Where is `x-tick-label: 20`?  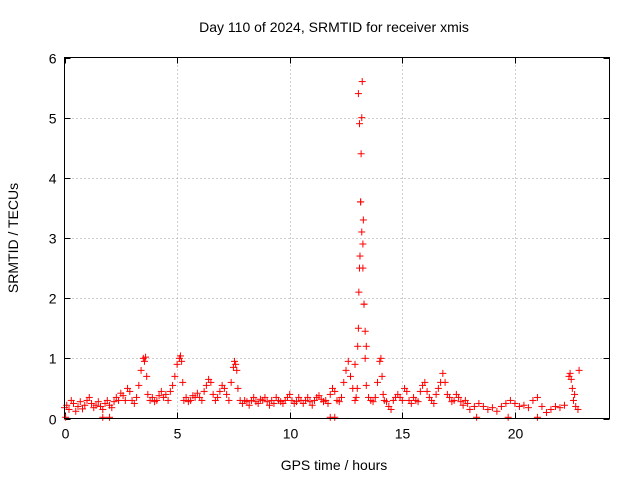
x-tick-label: 20 is located at coordinates (516, 434).